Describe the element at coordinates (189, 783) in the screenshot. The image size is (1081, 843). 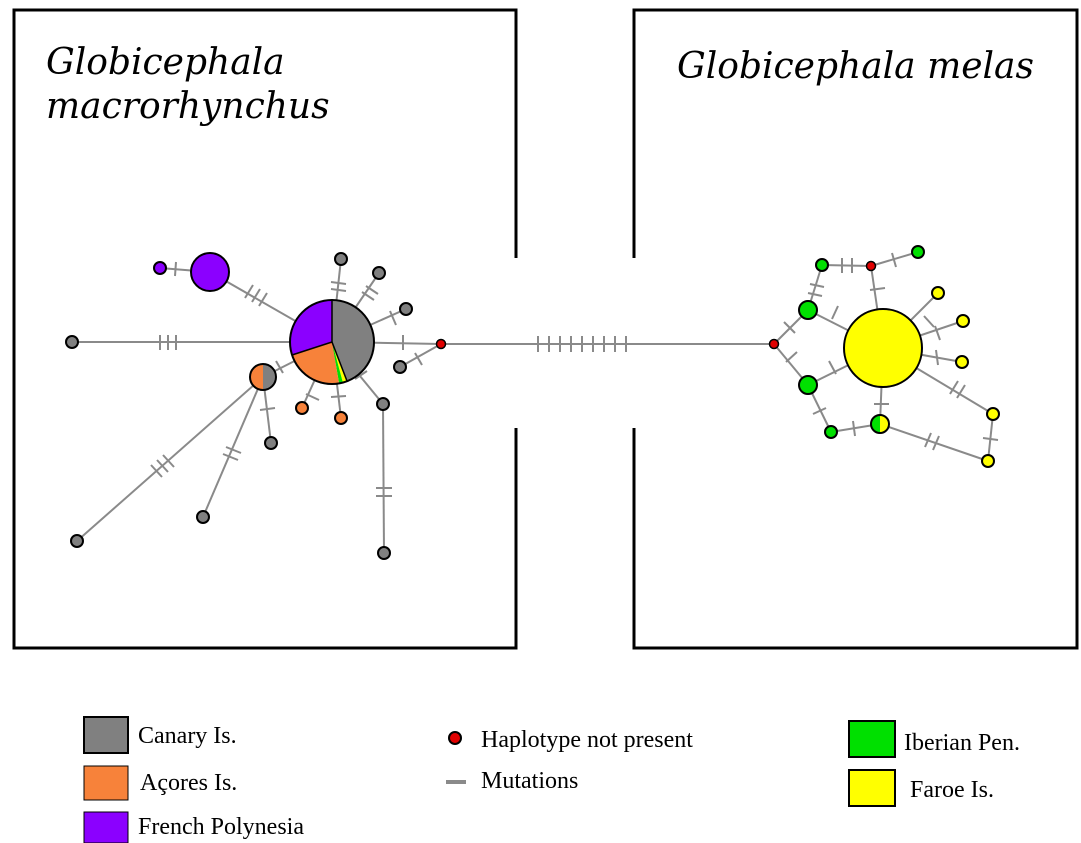
I see `legend-label-acores: Açores Is.` at that location.